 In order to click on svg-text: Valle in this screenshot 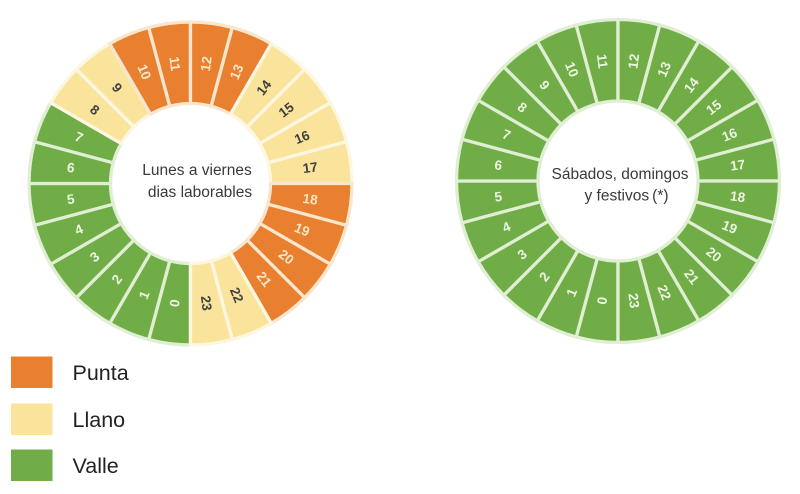, I will do `click(96, 466)`.